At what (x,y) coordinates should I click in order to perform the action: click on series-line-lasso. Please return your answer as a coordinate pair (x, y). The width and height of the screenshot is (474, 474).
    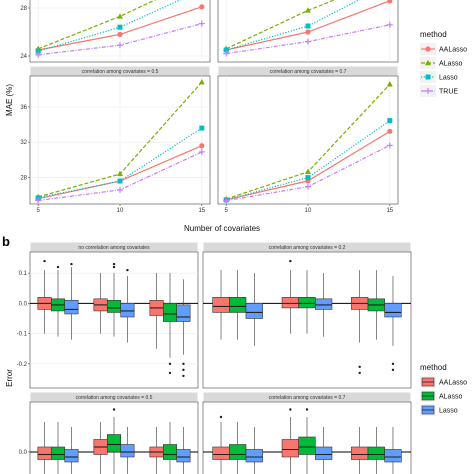
    Looking at the image, I should click on (110, 26).